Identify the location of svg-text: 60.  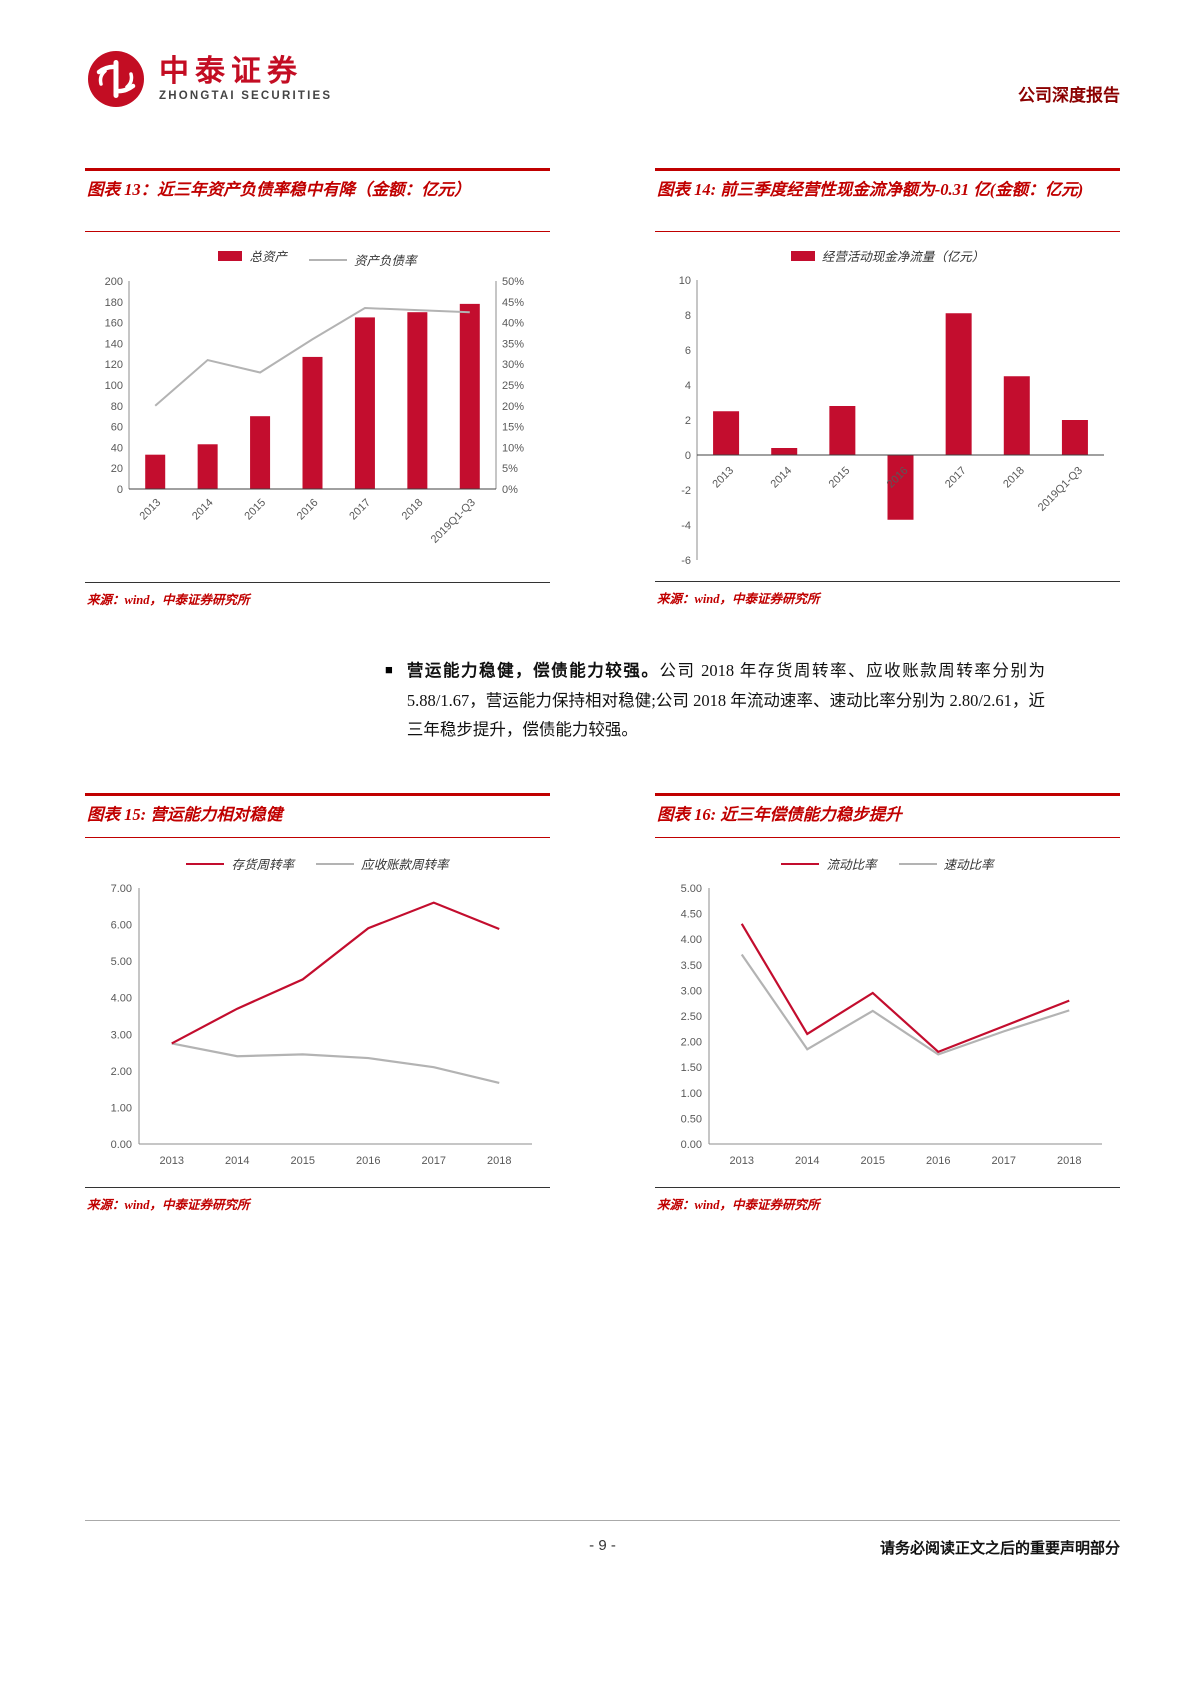
(117, 428).